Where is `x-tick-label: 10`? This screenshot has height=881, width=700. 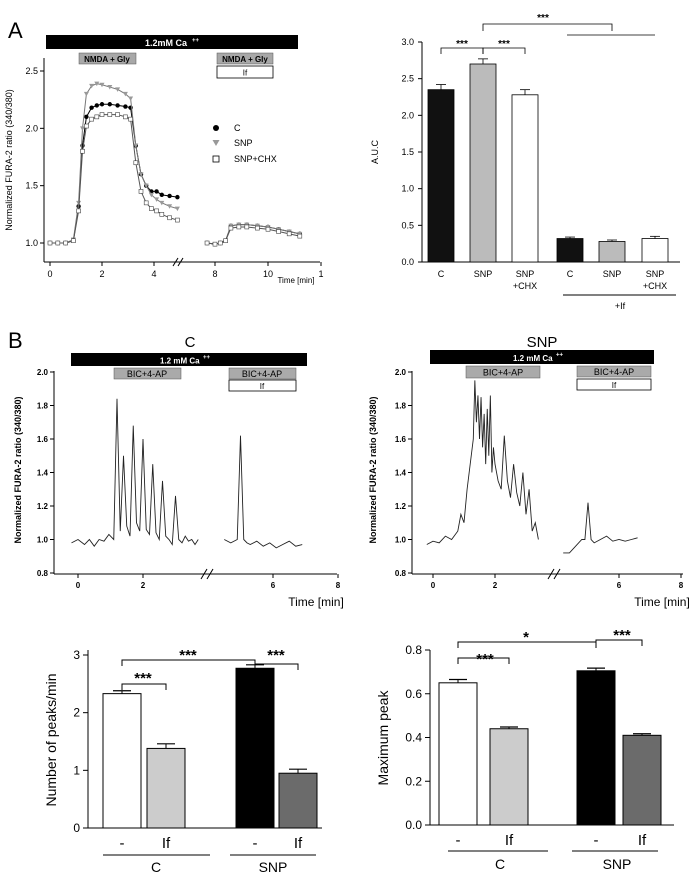 x-tick-label: 10 is located at coordinates (268, 274).